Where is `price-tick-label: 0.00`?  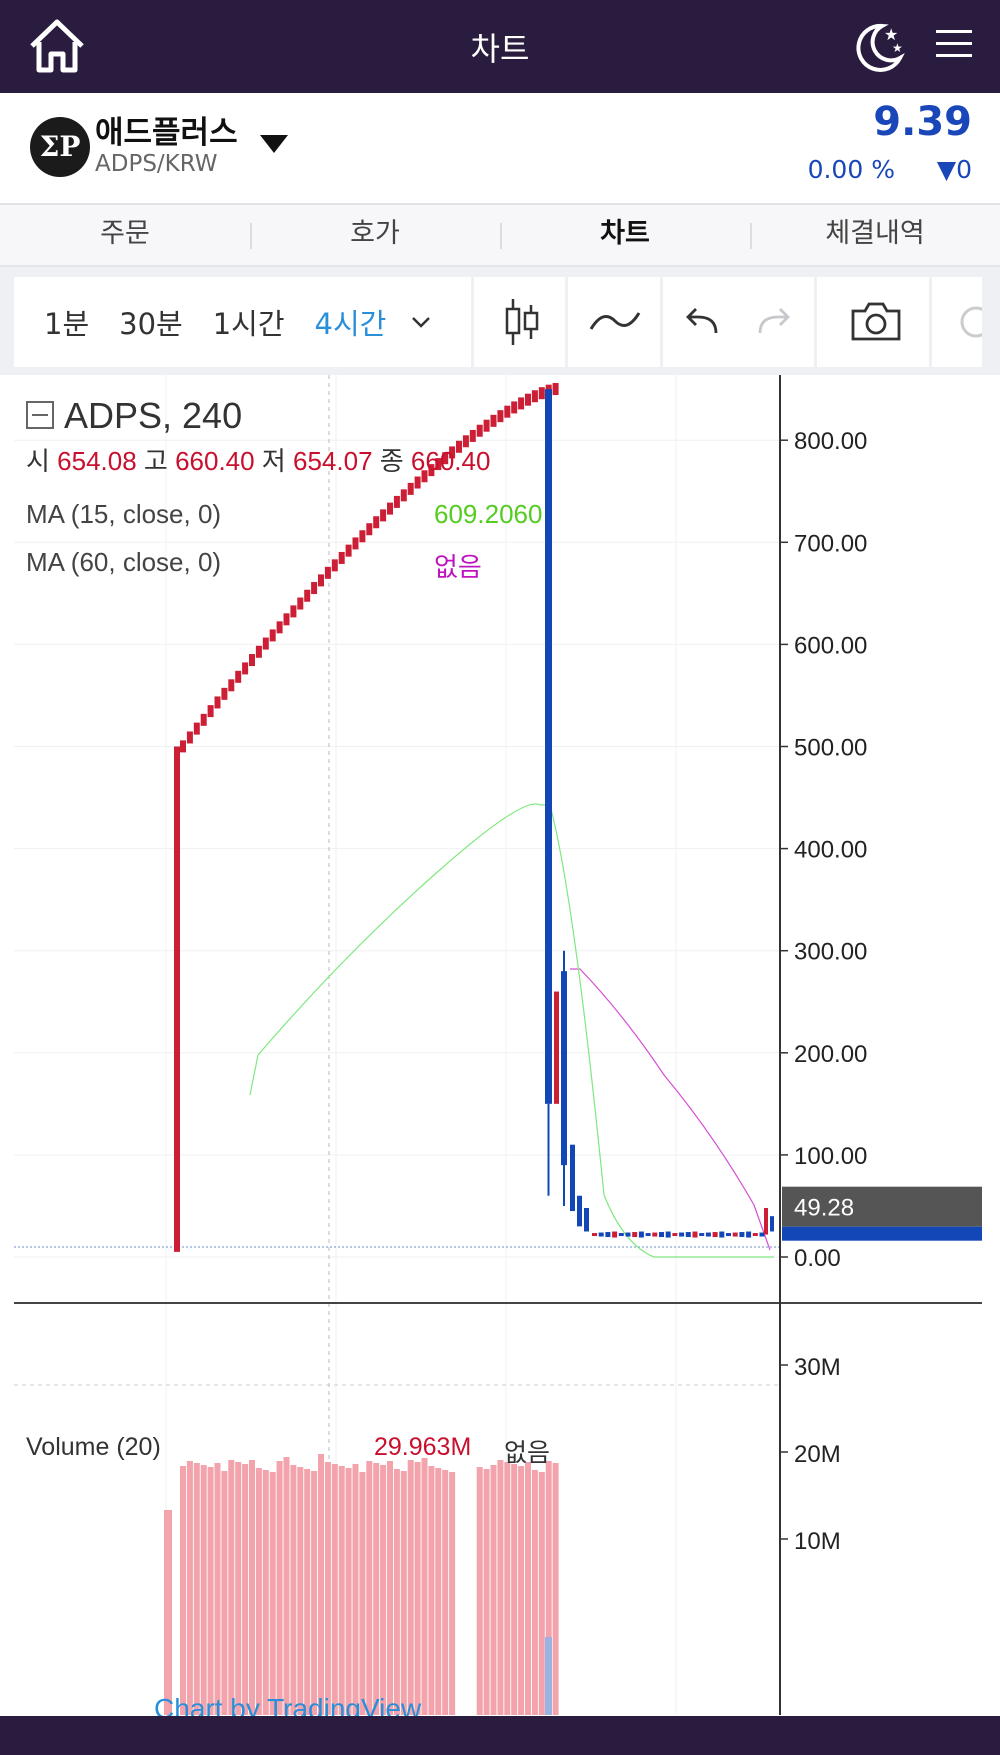 price-tick-label: 0.00 is located at coordinates (817, 1258).